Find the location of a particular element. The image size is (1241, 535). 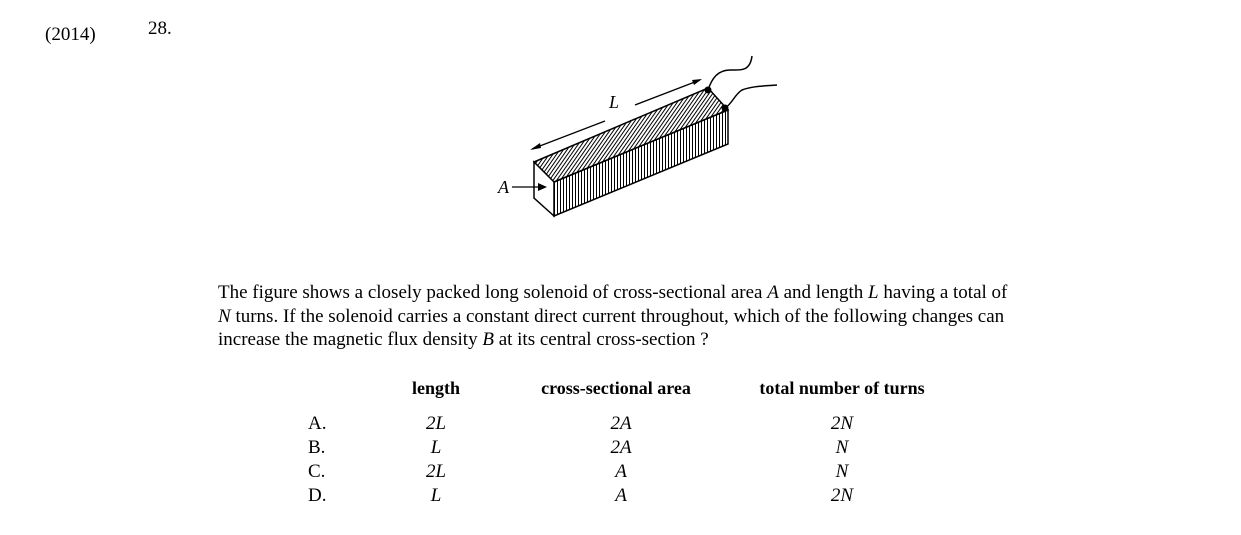

length-label: L is located at coordinates (613, 102).